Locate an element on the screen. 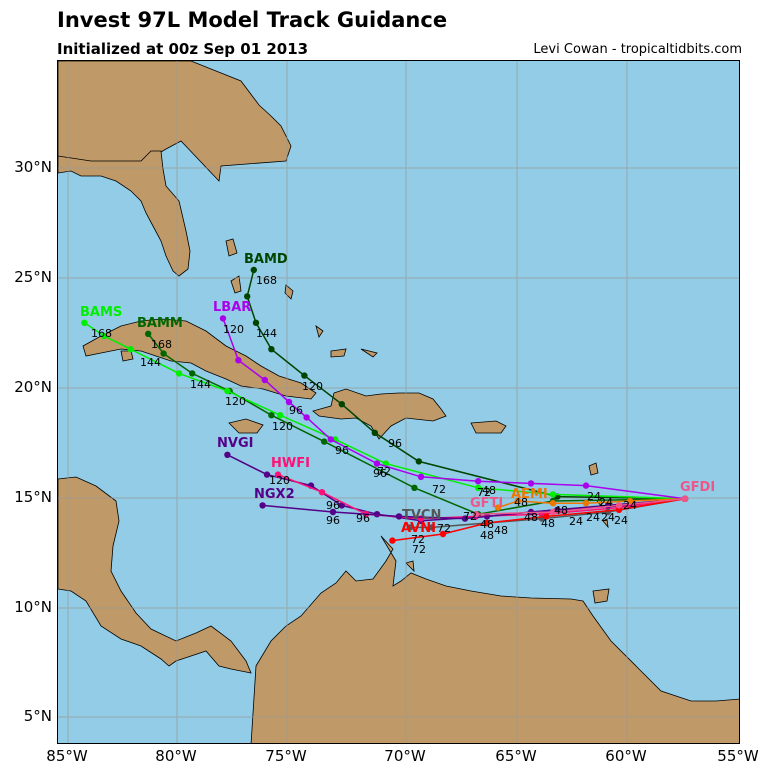  model-label-nvgi: NVGI is located at coordinates (235, 443).